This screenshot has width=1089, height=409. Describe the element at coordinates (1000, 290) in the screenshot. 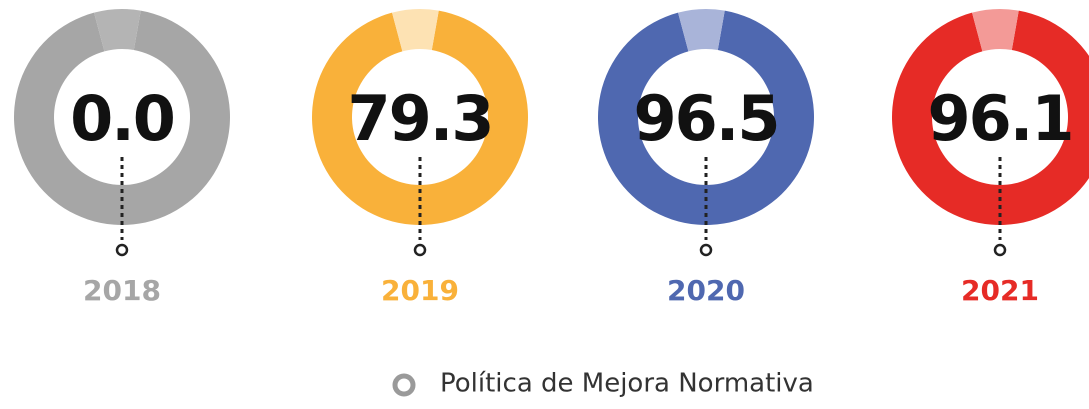

I see `year-label: 2021` at that location.